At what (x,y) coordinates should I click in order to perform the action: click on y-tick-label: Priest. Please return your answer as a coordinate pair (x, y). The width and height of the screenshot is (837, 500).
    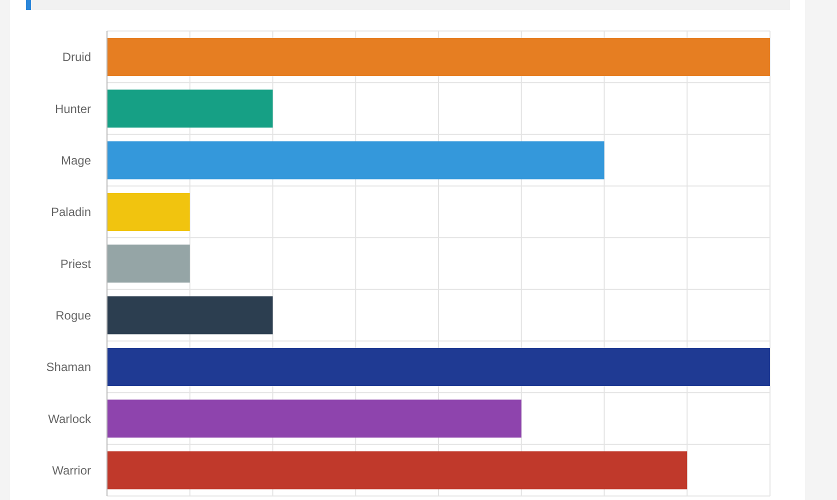
    Looking at the image, I should click on (76, 263).